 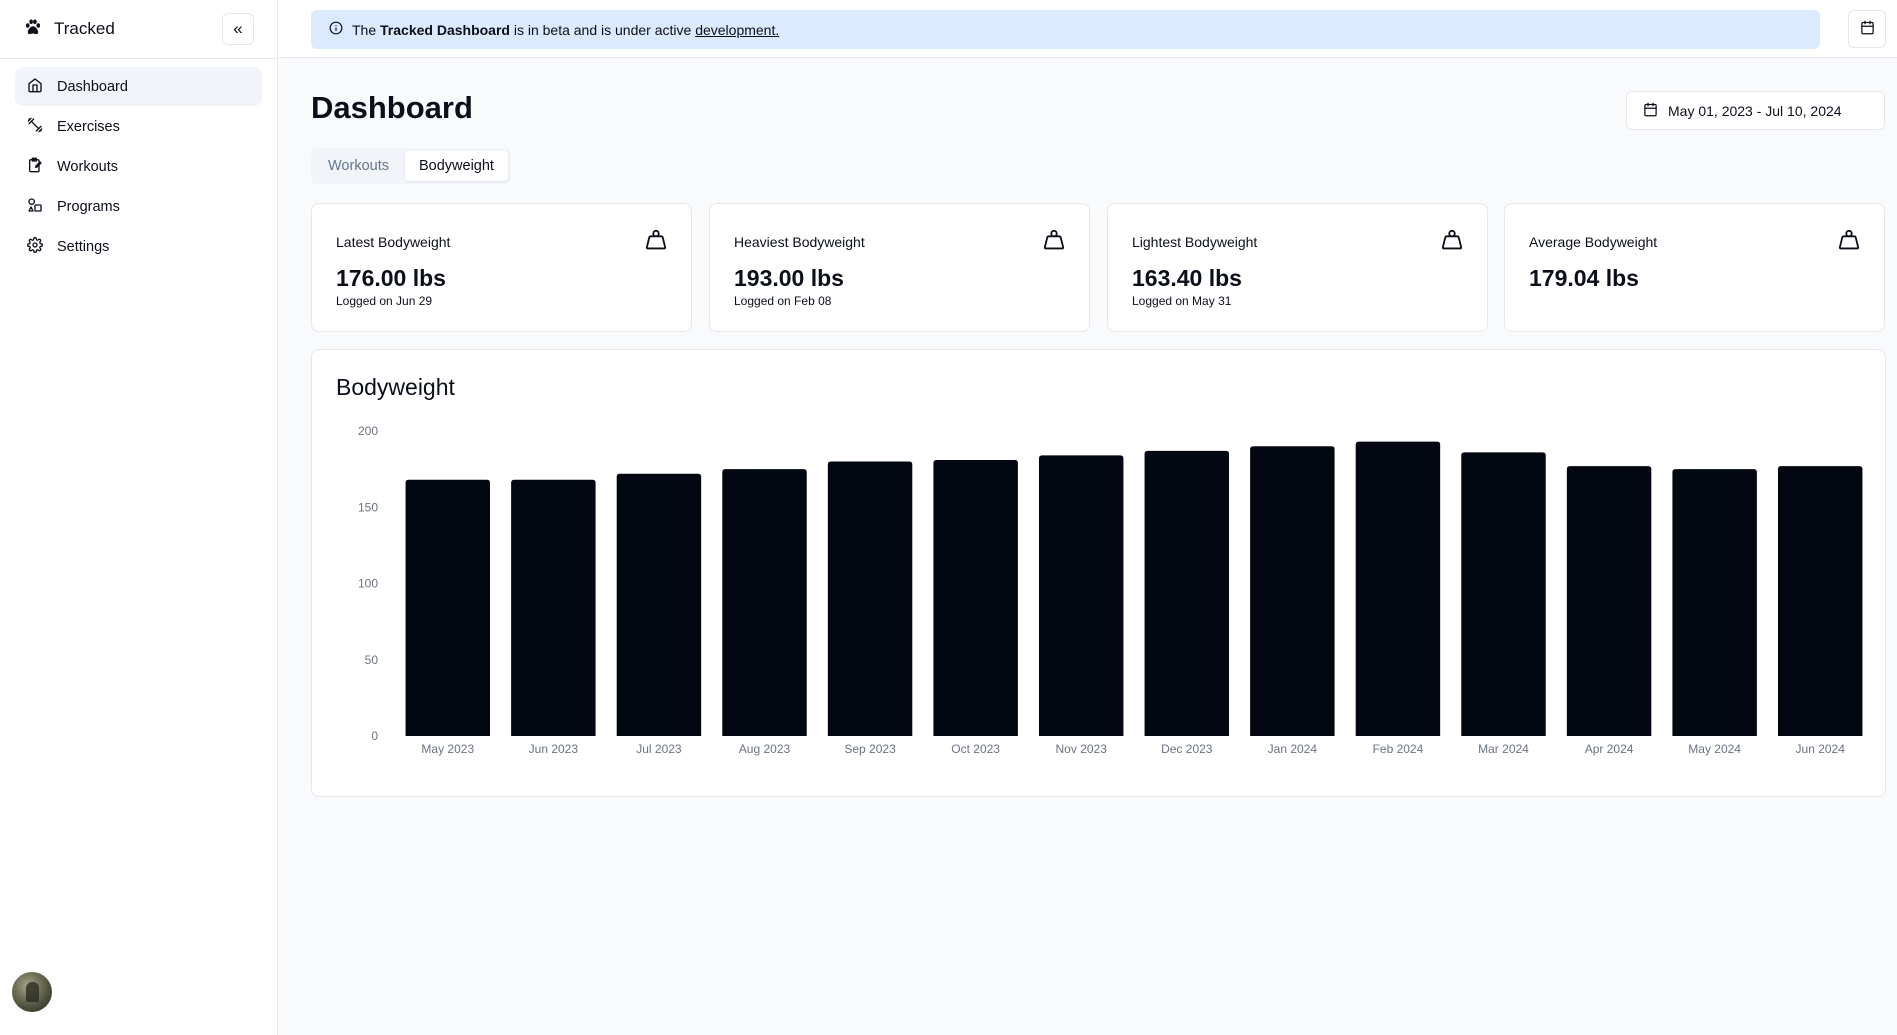 I want to click on bar-aug-2023, so click(x=764, y=602).